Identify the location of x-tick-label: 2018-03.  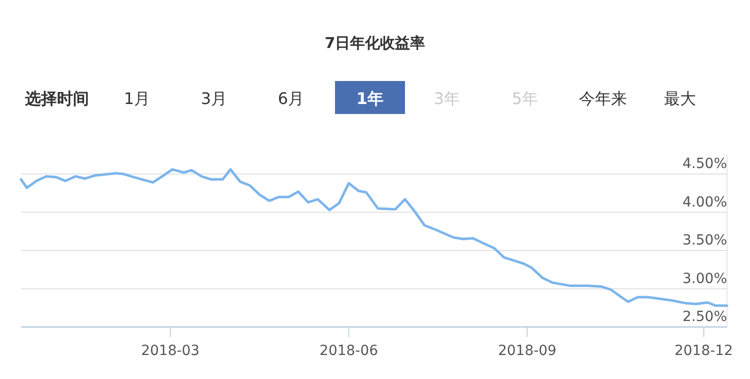
(170, 351).